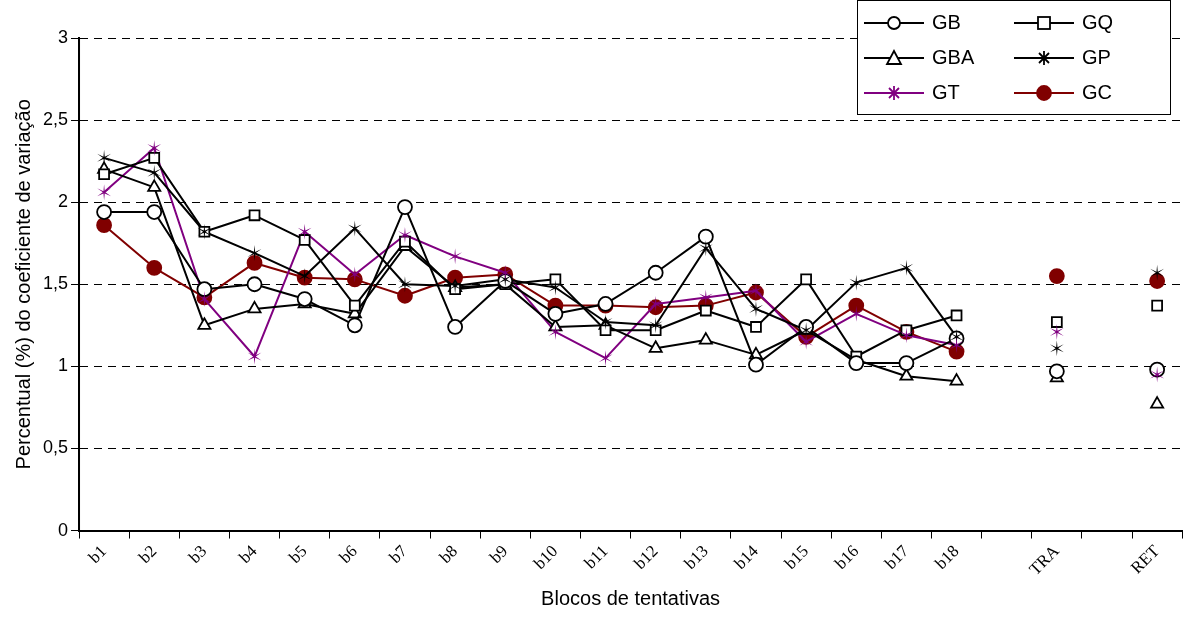 The image size is (1191, 621). I want to click on x-tick-label: b11, so click(596, 557).